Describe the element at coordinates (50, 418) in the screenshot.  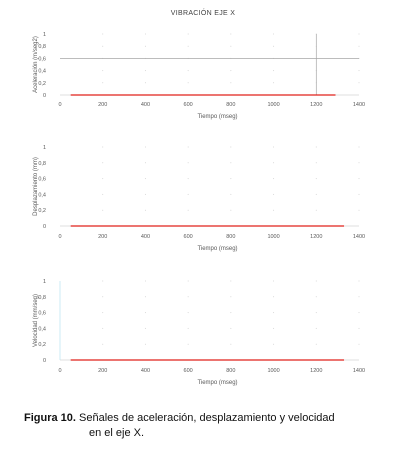
I see `caption-label: Figura 10.` at that location.